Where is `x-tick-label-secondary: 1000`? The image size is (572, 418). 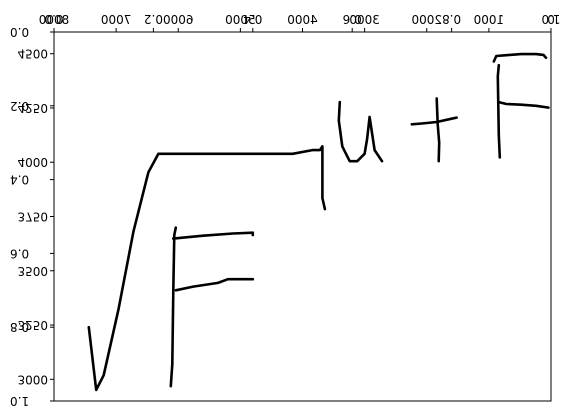 x-tick-label-secondary: 1000 is located at coordinates (489, 20).